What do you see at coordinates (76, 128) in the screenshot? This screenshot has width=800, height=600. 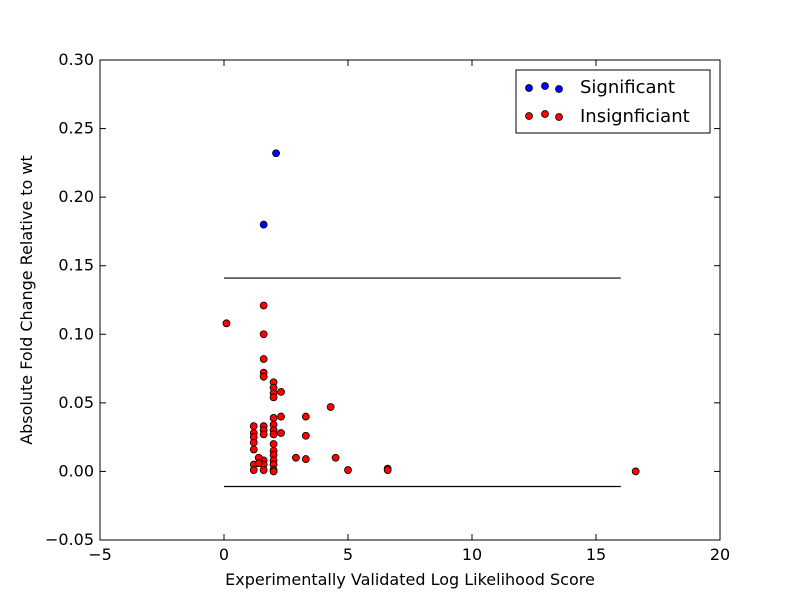 I see `y-tick-label: 0.25` at bounding box center [76, 128].